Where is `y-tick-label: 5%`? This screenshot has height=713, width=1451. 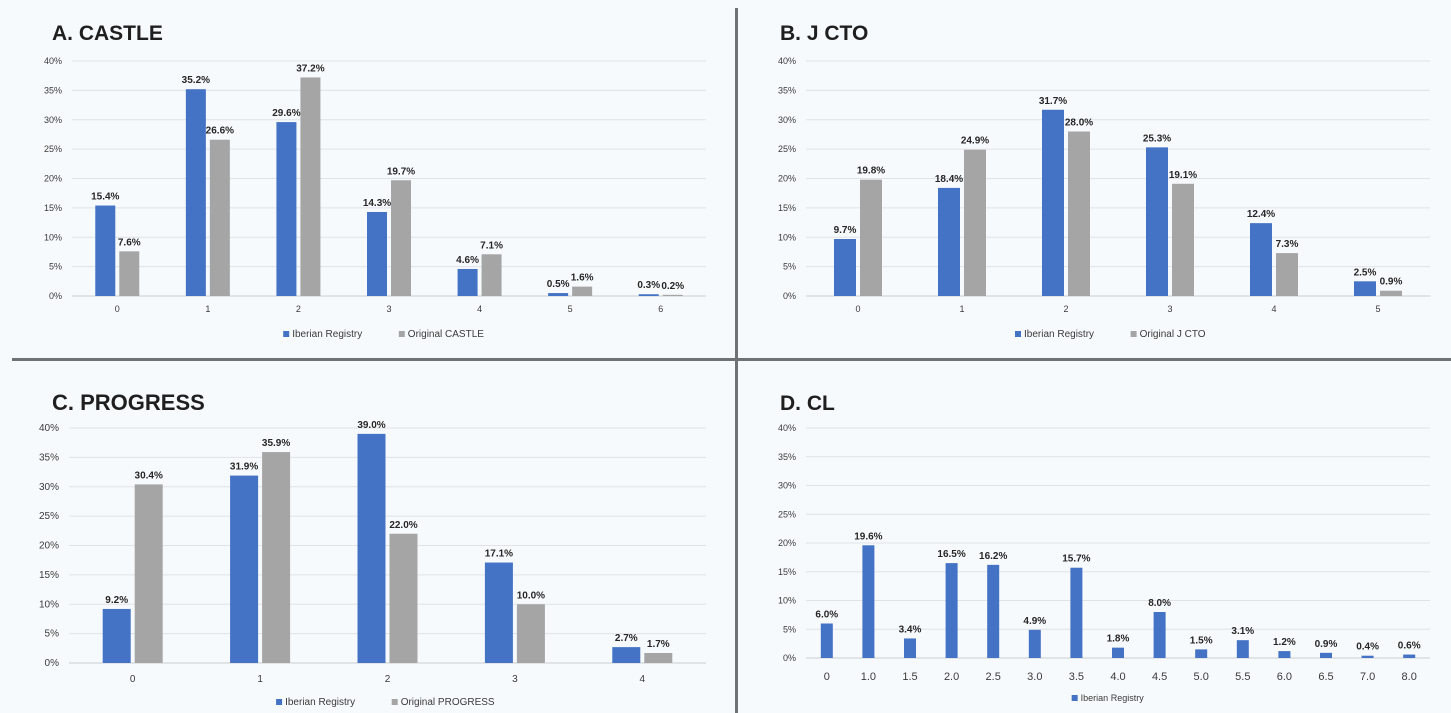
y-tick-label: 5% is located at coordinates (52, 634).